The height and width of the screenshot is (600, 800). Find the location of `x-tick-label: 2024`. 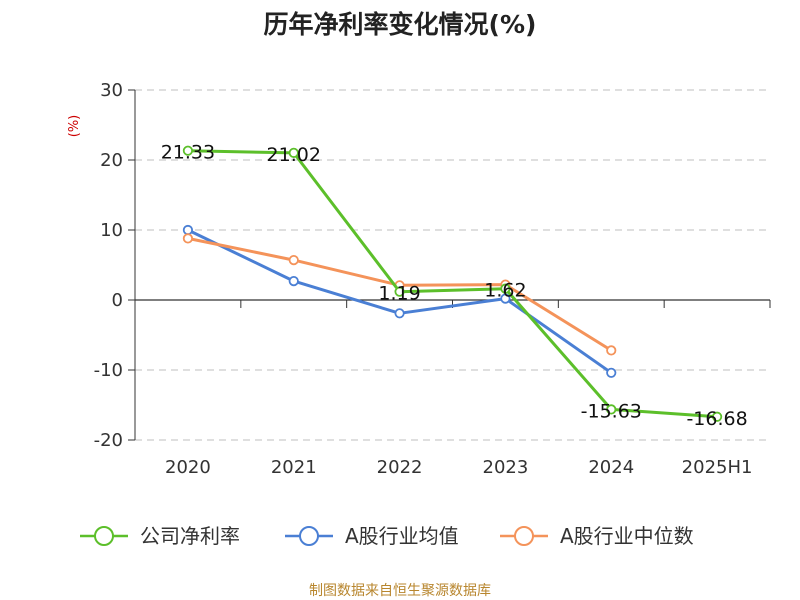

x-tick-label: 2024 is located at coordinates (611, 467).